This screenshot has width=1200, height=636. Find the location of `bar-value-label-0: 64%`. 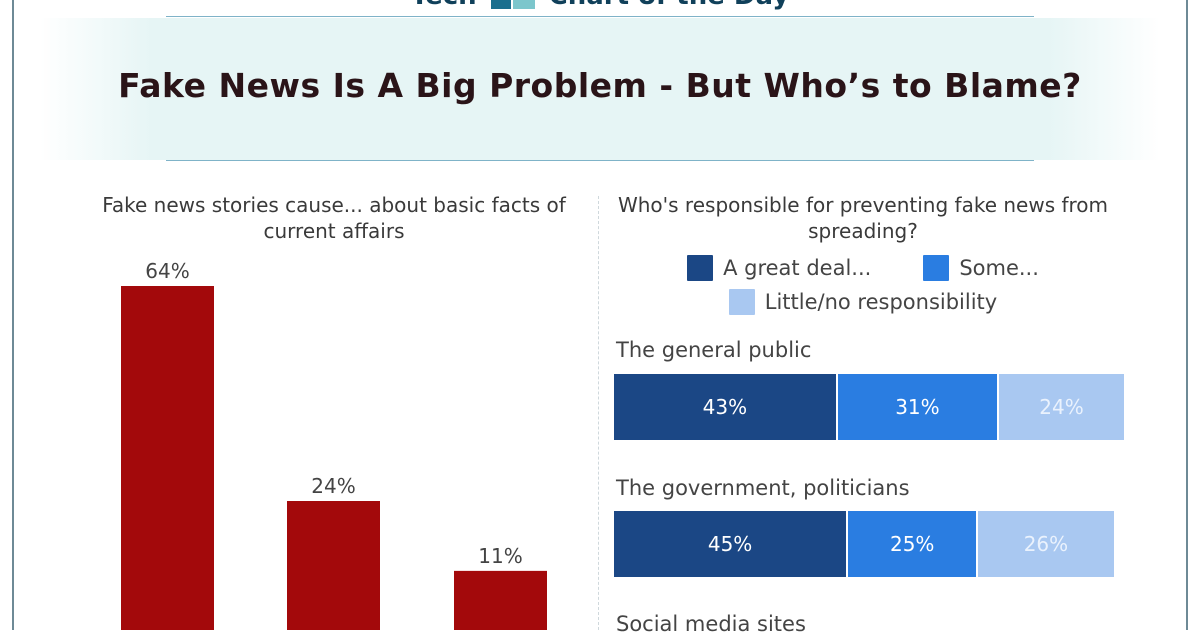

bar-value-label-0: 64% is located at coordinates (167, 271).